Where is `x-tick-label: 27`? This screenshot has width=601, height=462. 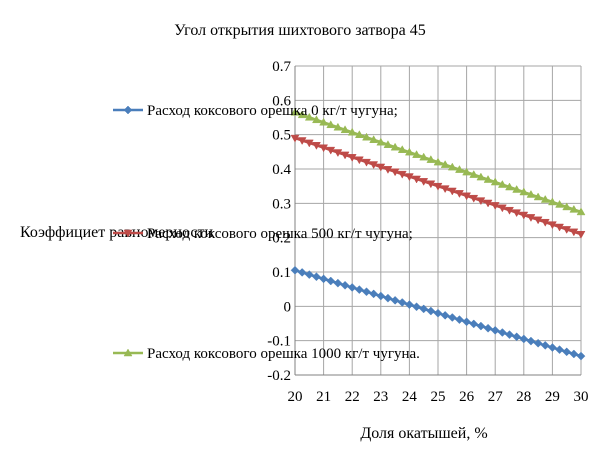
x-tick-label: 27 is located at coordinates (496, 397).